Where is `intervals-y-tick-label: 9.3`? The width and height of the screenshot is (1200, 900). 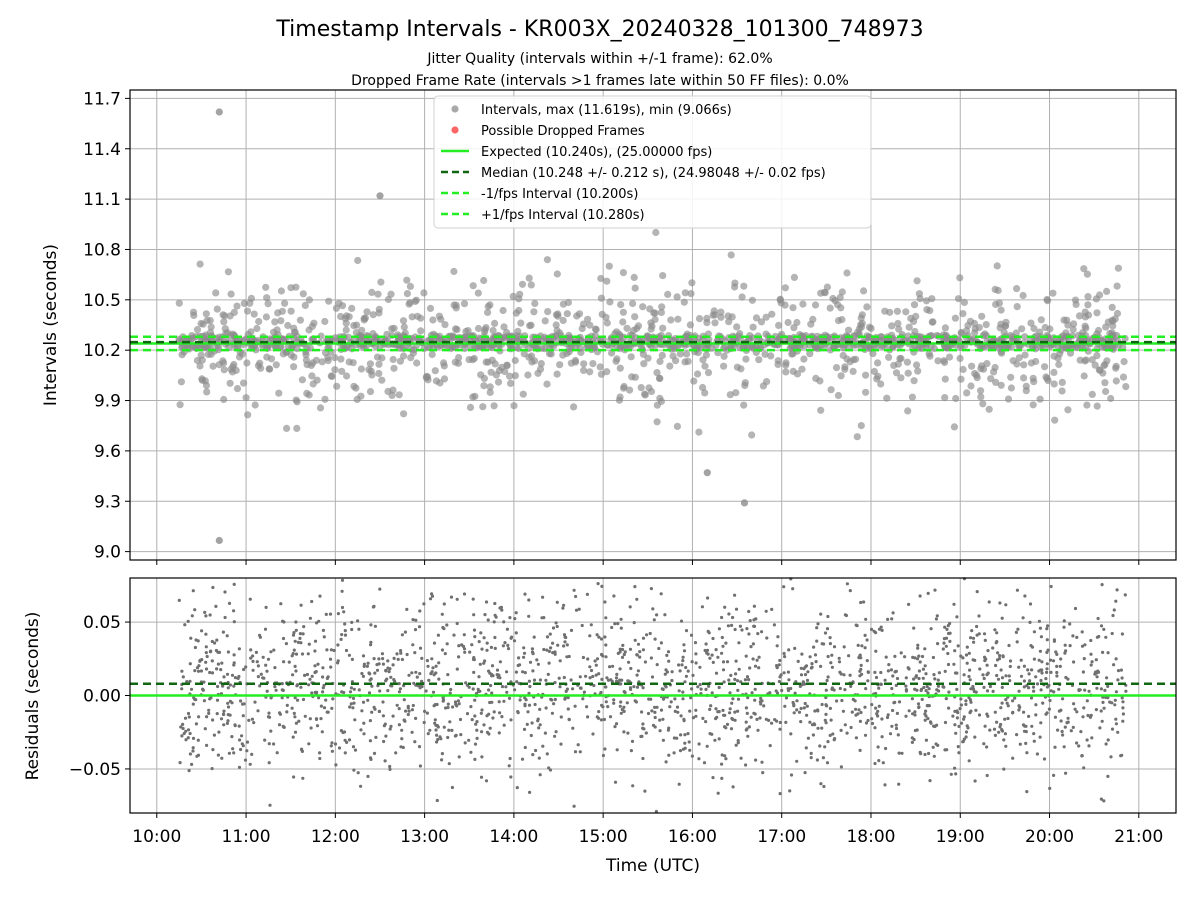
intervals-y-tick-label: 9.3 is located at coordinates (107, 502).